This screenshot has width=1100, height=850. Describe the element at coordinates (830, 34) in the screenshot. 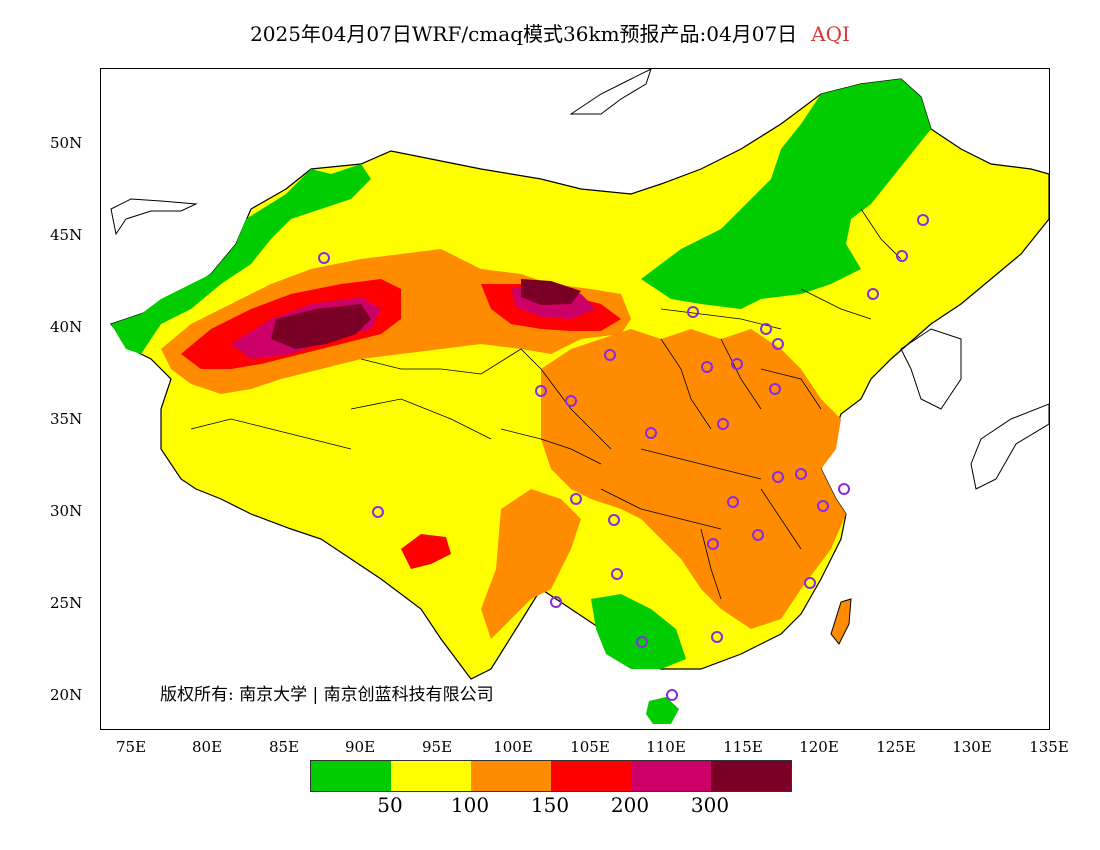

I see `product-label: AQI` at that location.